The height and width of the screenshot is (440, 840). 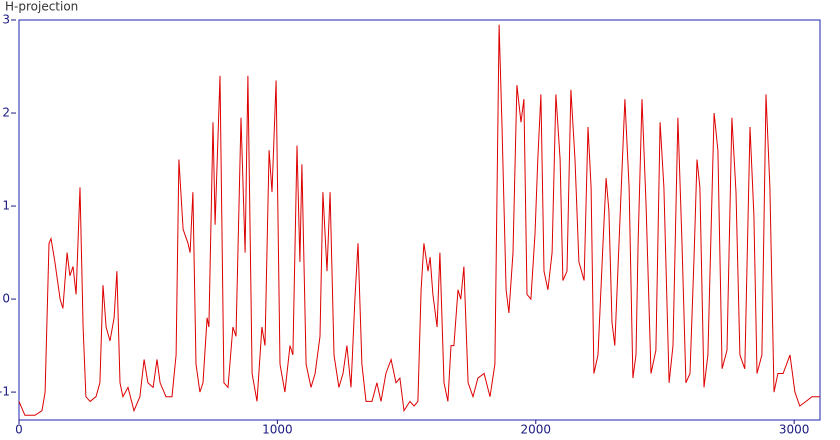 I want to click on y-tick-label: -1, so click(x=5, y=392).